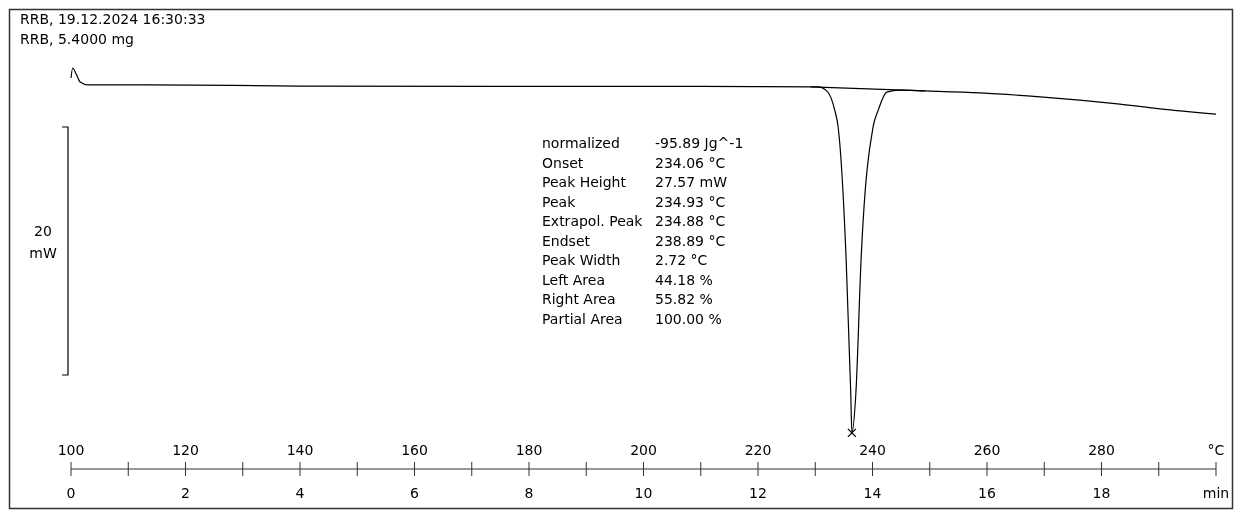 This screenshot has height=511, width=1242. I want to click on annotation: 44.18 %, so click(684, 279).